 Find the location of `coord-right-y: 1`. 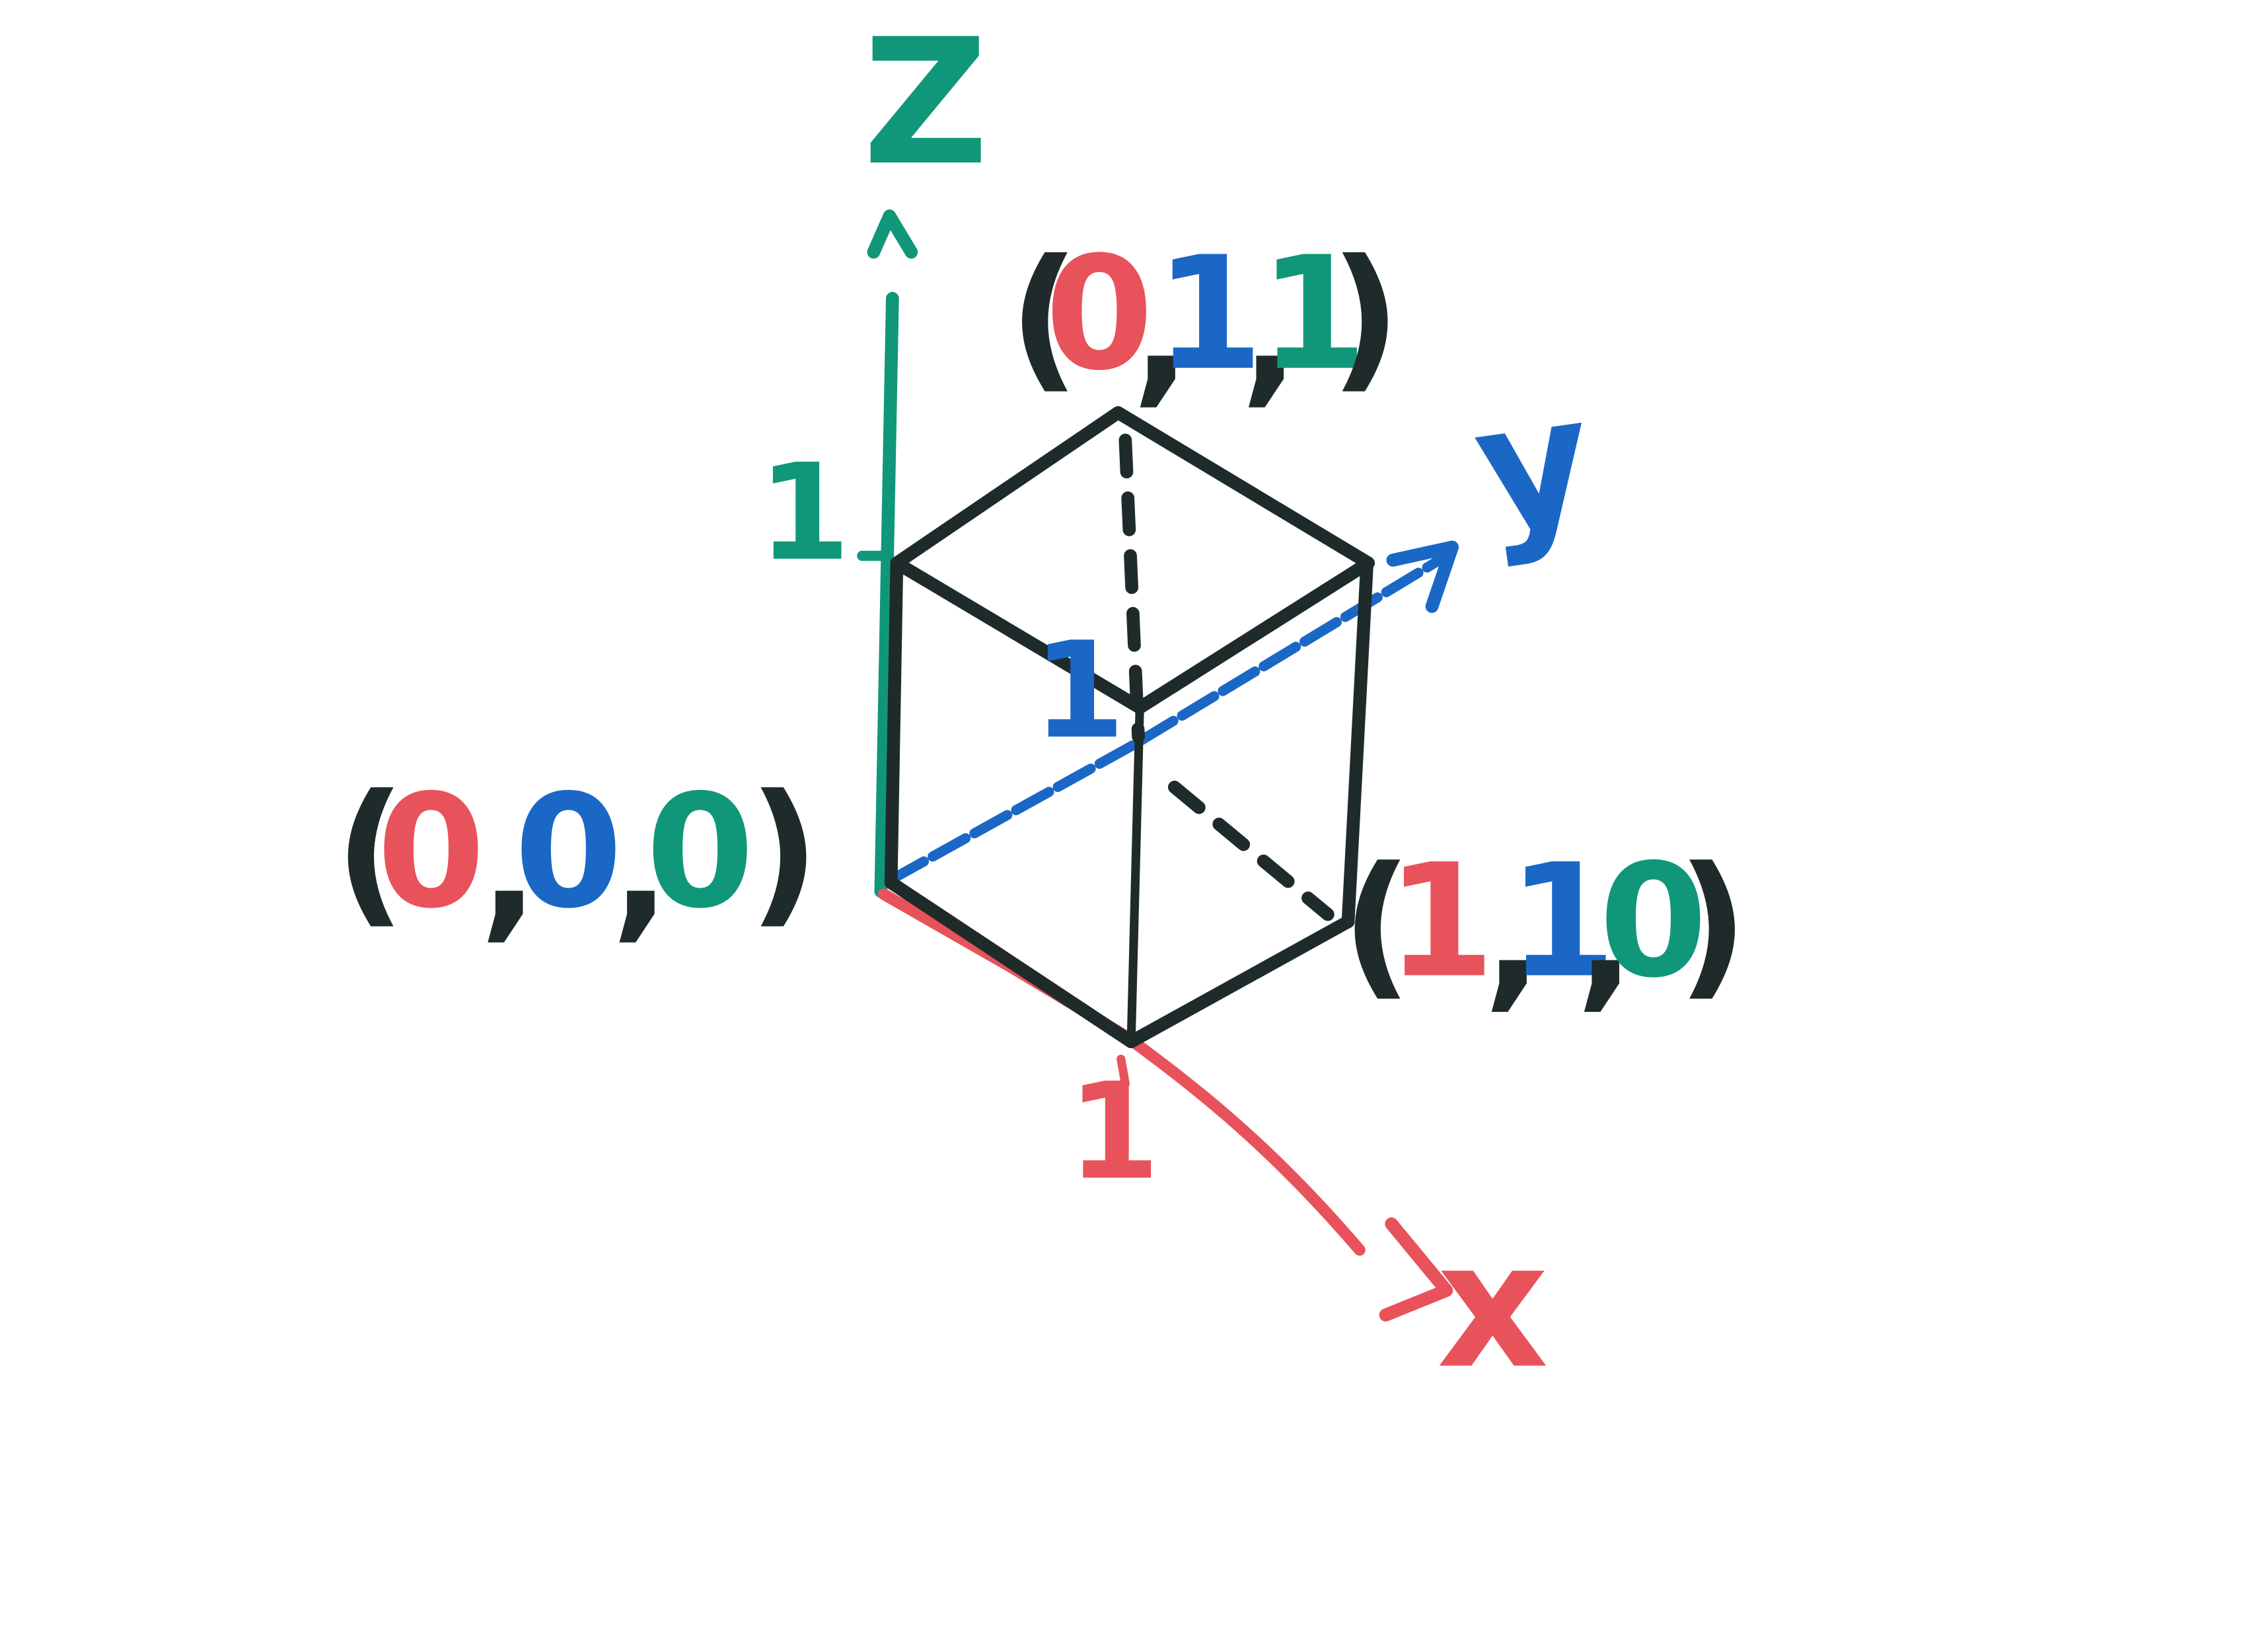

coord-right-y: 1 is located at coordinates (1562, 921).